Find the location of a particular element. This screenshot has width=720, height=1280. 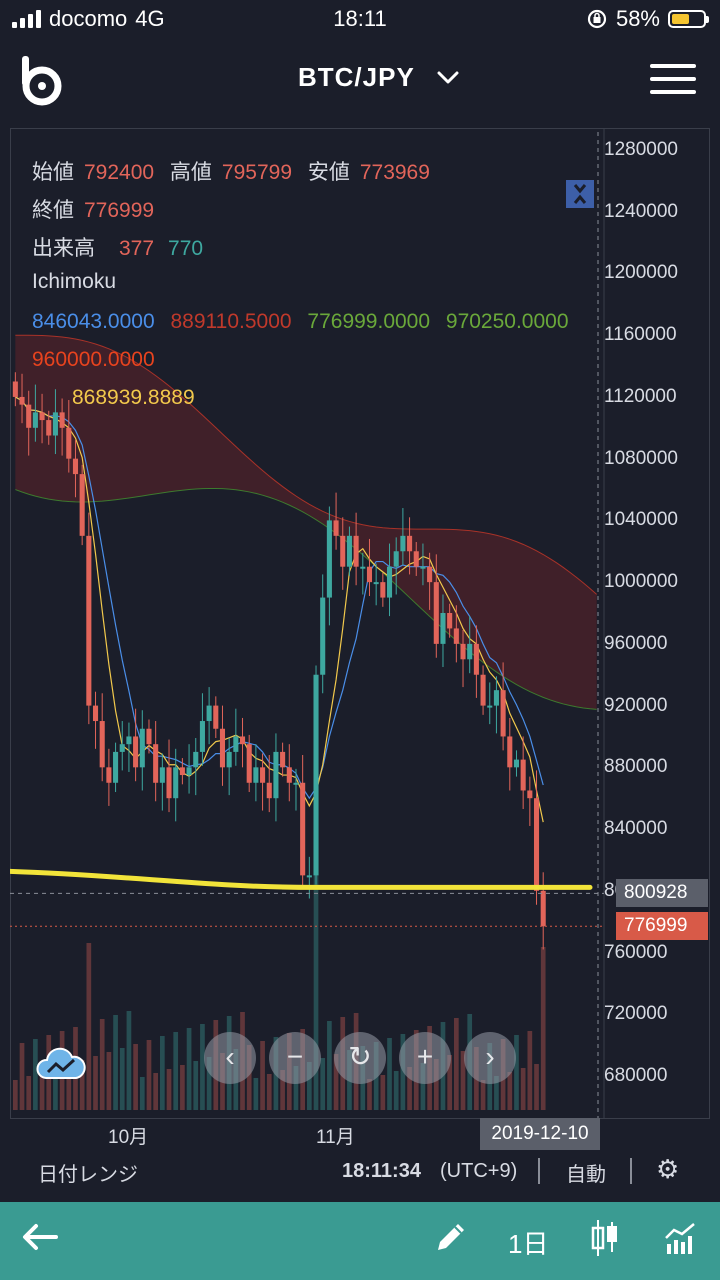

high-label: 高値 is located at coordinates (190, 172).